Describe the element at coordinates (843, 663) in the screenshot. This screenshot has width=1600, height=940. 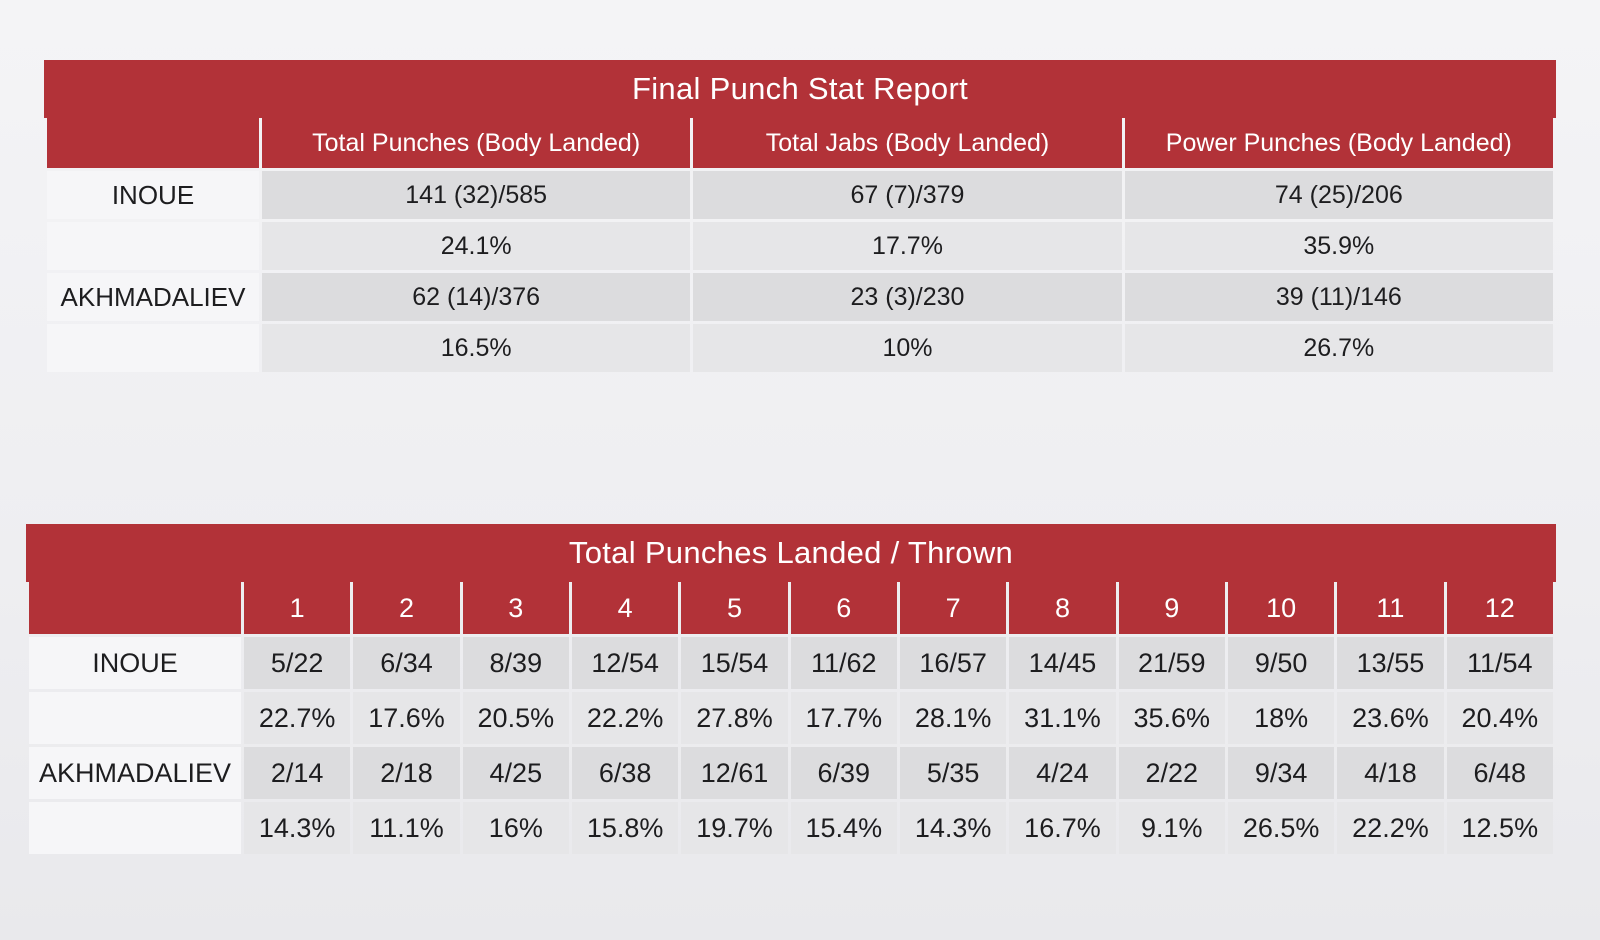
I see `round-count: 11/62` at that location.